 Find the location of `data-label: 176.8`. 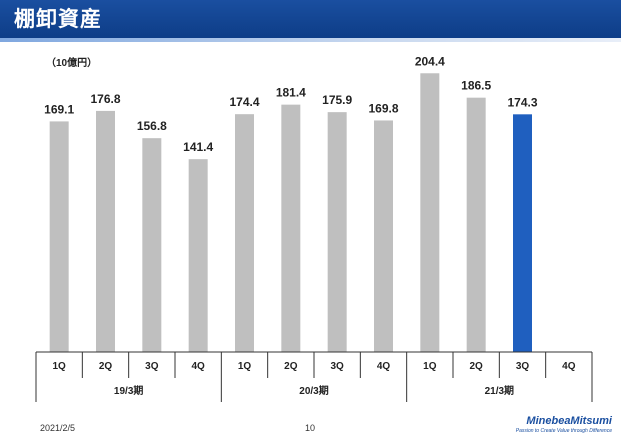

data-label: 176.8 is located at coordinates (105, 99).